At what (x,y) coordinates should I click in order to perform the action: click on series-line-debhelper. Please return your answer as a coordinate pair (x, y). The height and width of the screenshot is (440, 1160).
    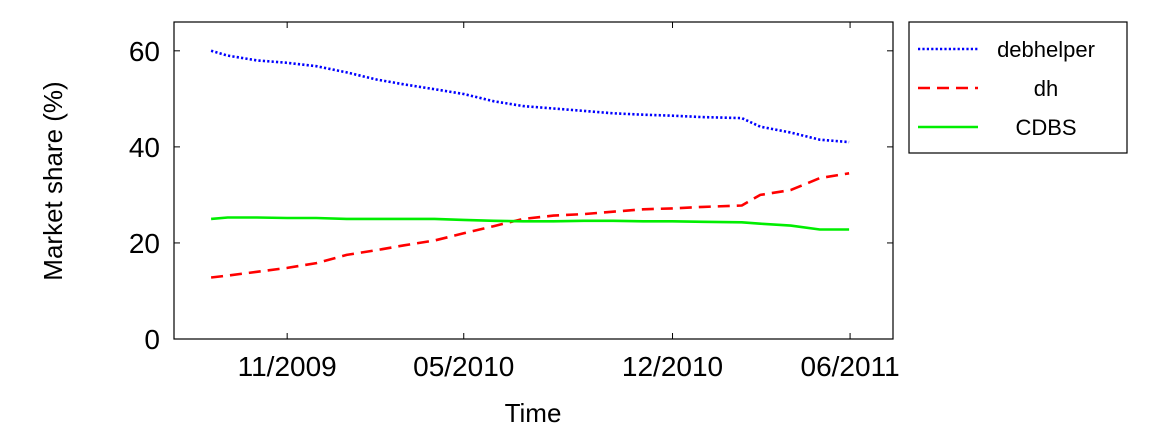
    Looking at the image, I should click on (530, 96).